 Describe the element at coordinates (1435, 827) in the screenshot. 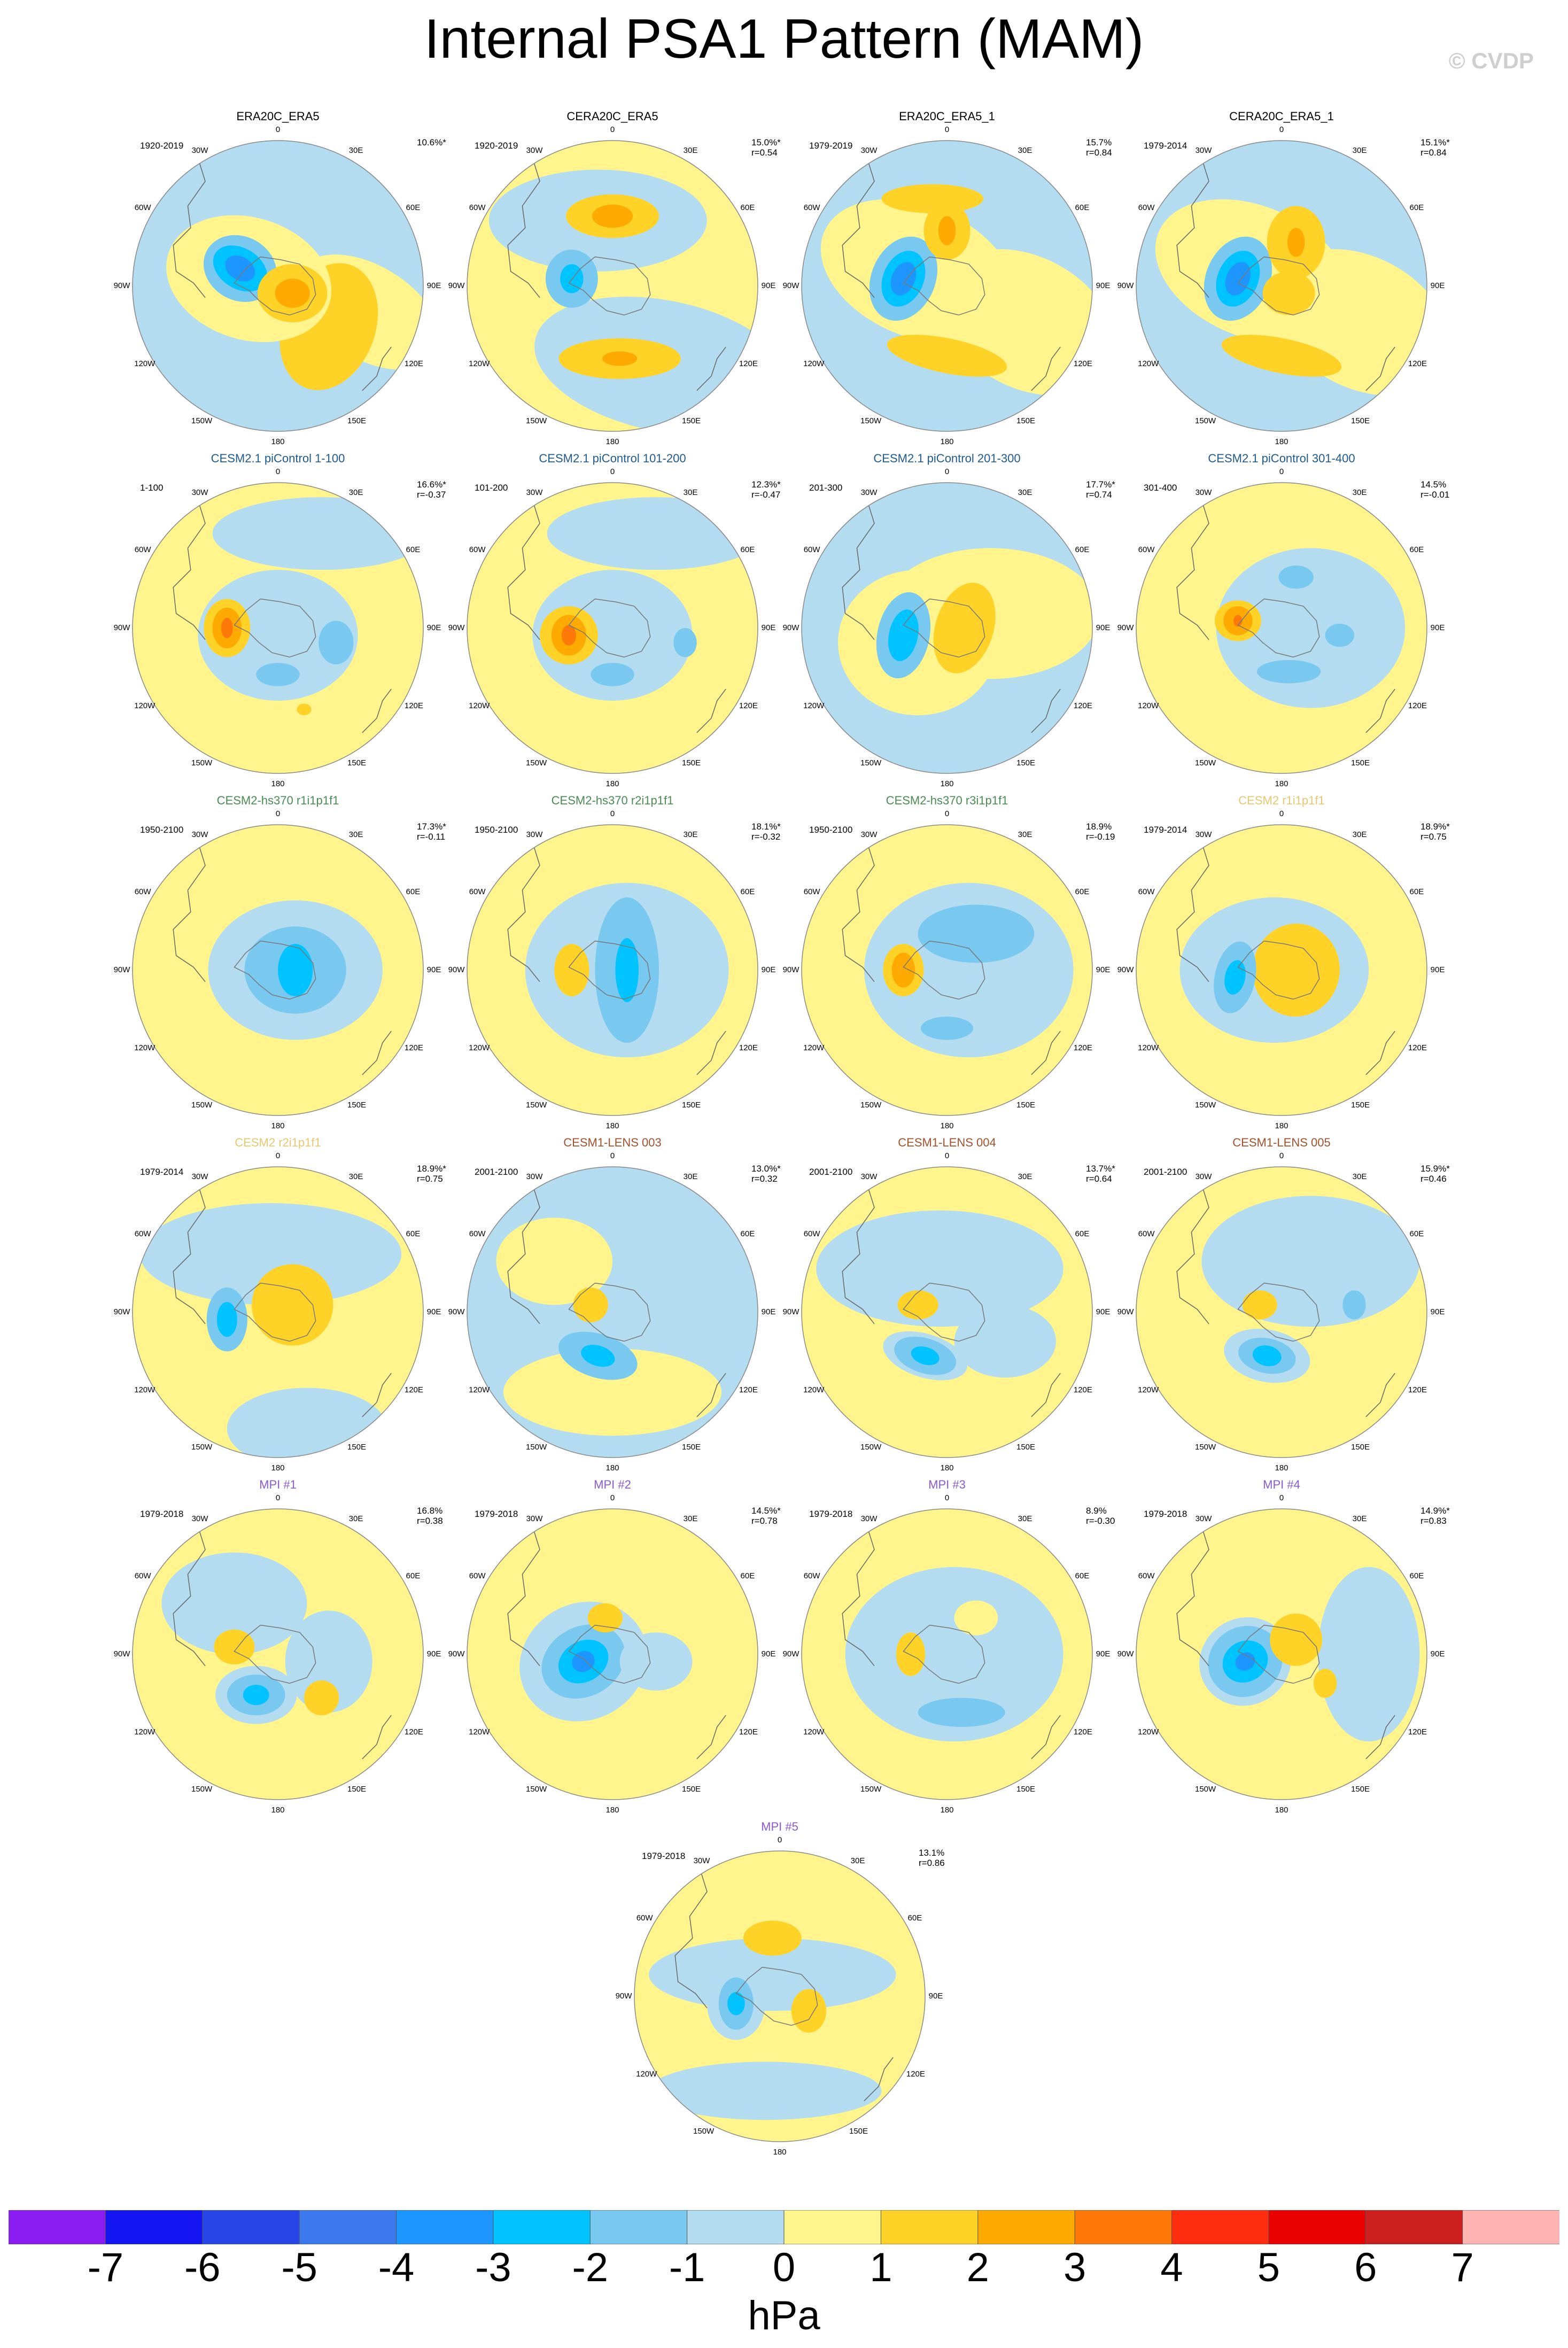

I see `variance-pct: 18.9%*` at that location.